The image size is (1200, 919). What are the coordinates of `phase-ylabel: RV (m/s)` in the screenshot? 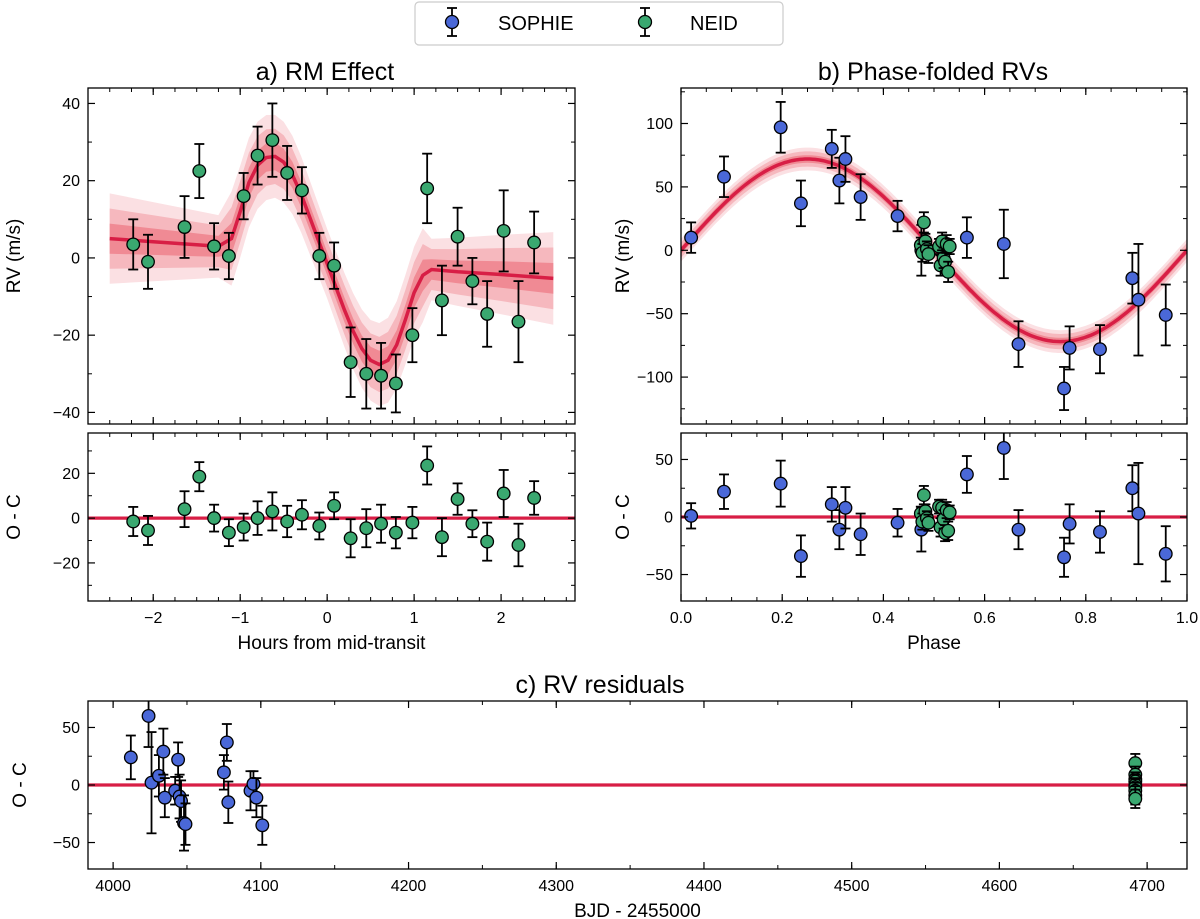 It's located at (623, 256).